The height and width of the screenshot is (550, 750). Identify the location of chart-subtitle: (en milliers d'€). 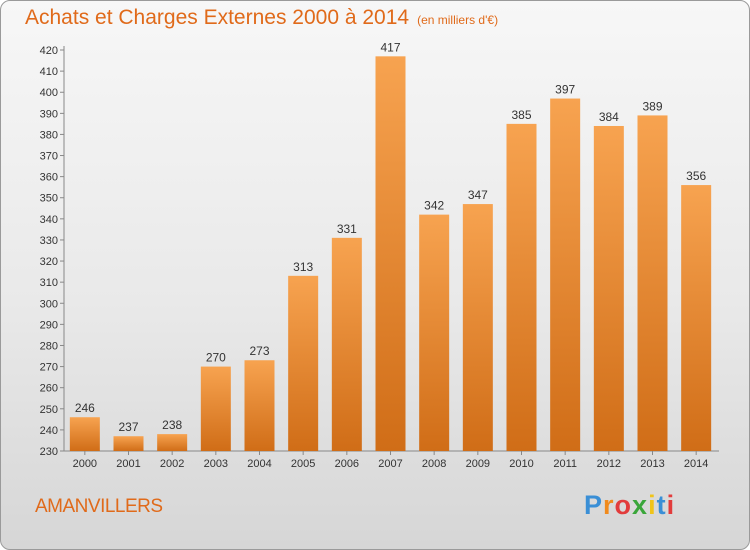
(458, 20).